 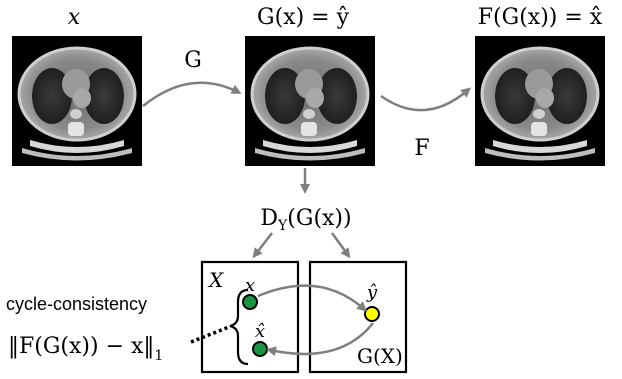 I want to click on loss-connector, so click(x=210, y=334).